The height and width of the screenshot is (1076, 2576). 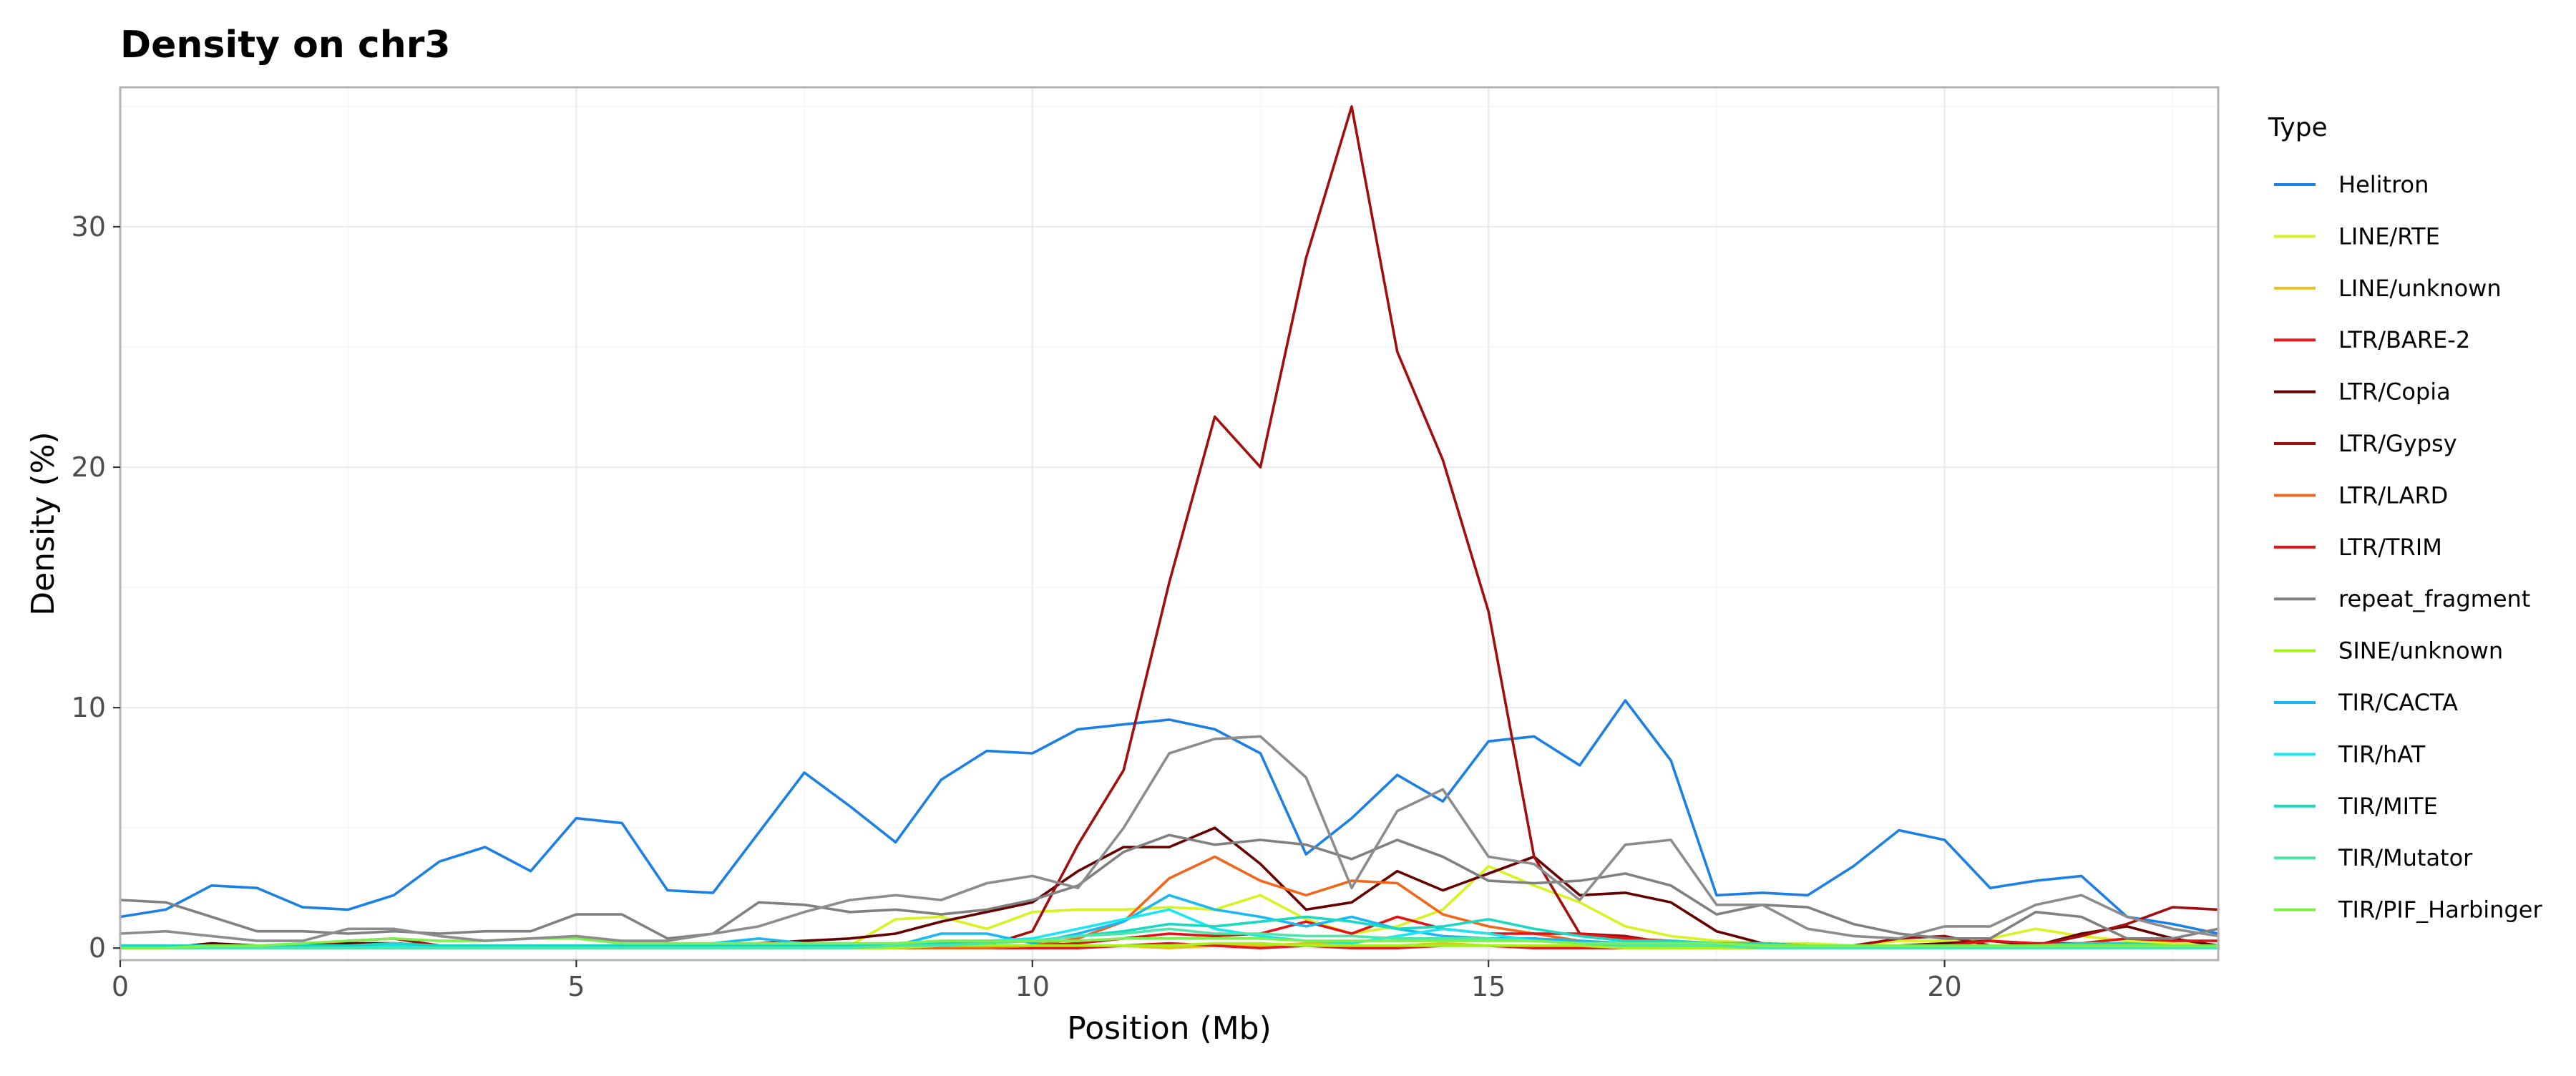 What do you see at coordinates (2397, 443) in the screenshot?
I see `legend-label: LTR/Gypsy` at bounding box center [2397, 443].